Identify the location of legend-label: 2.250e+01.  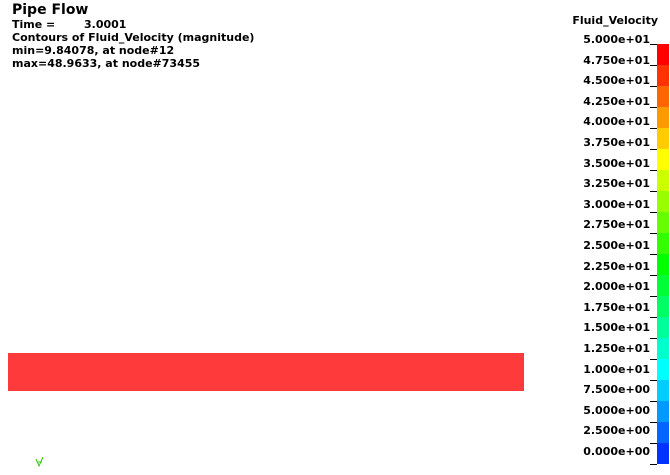
(616, 266).